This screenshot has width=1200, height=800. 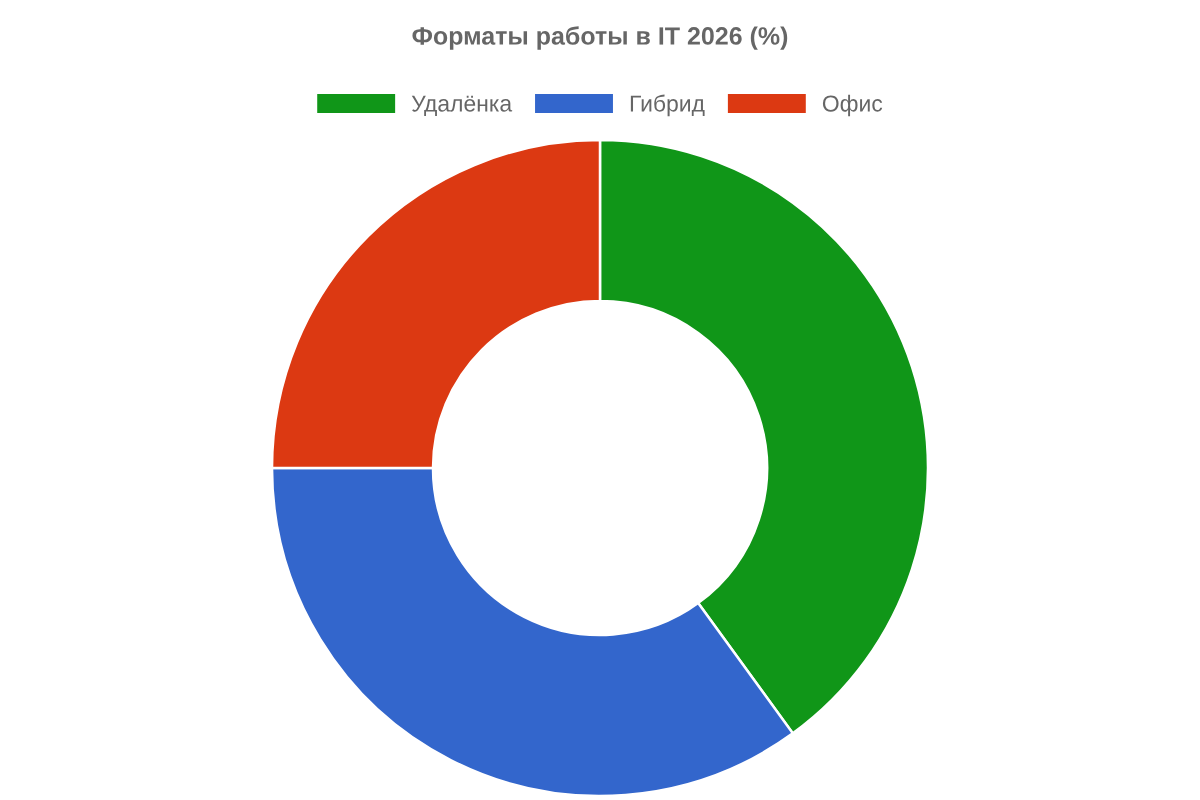 What do you see at coordinates (600, 38) in the screenshot?
I see `chart-title: Форматы работы в IT 2026 (%)` at bounding box center [600, 38].